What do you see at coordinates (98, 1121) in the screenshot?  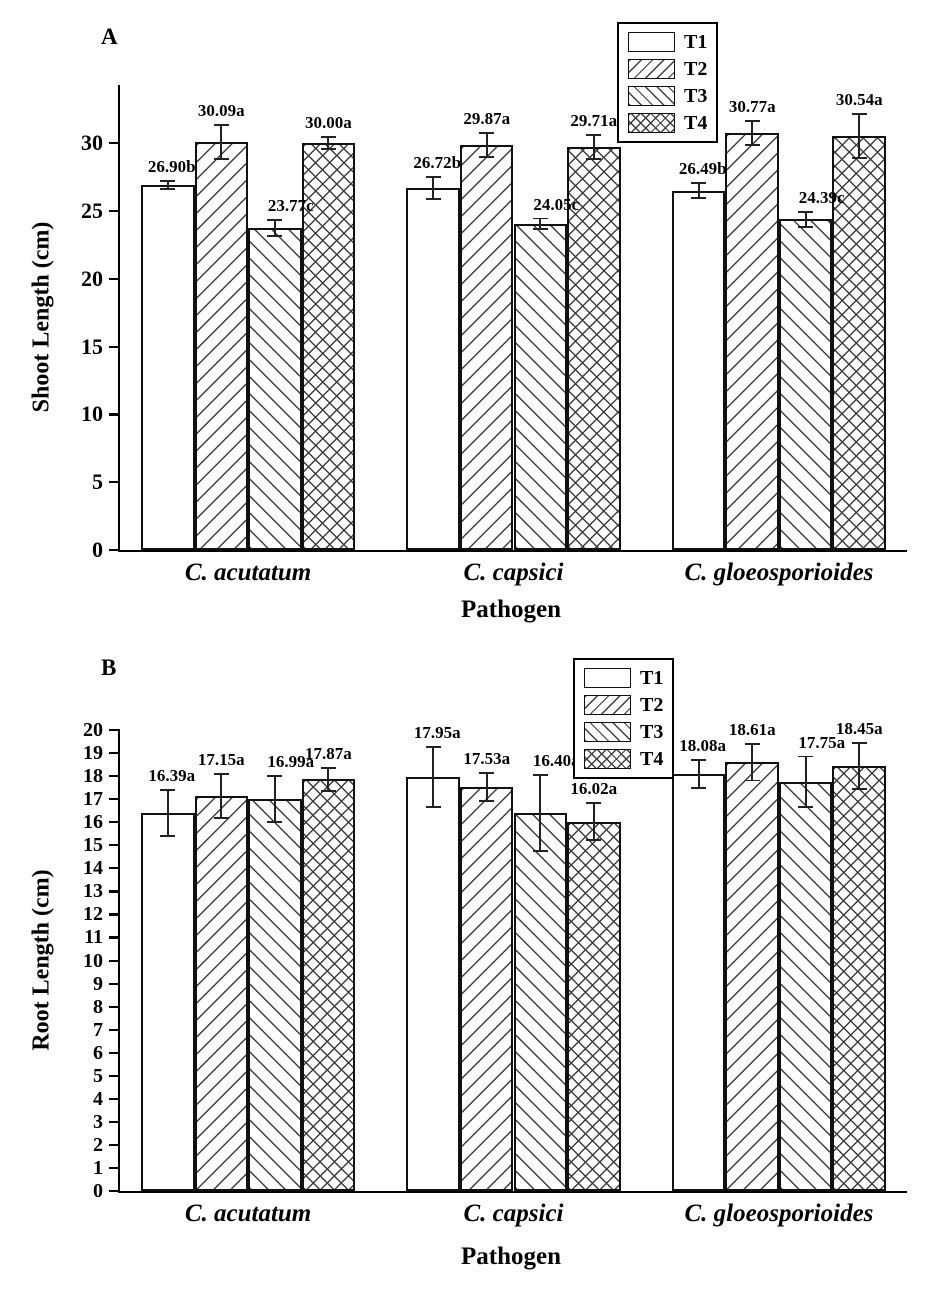 I see `y-tick-label: 3` at bounding box center [98, 1121].